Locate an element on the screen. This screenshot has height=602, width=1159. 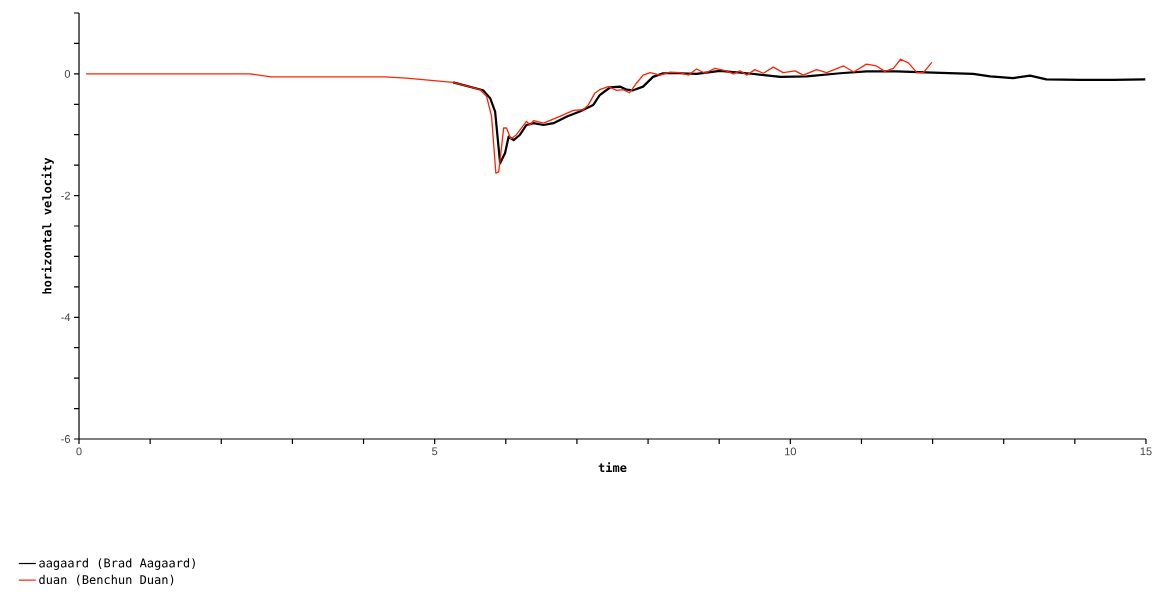
x-tick-label: 10 is located at coordinates (790, 451).